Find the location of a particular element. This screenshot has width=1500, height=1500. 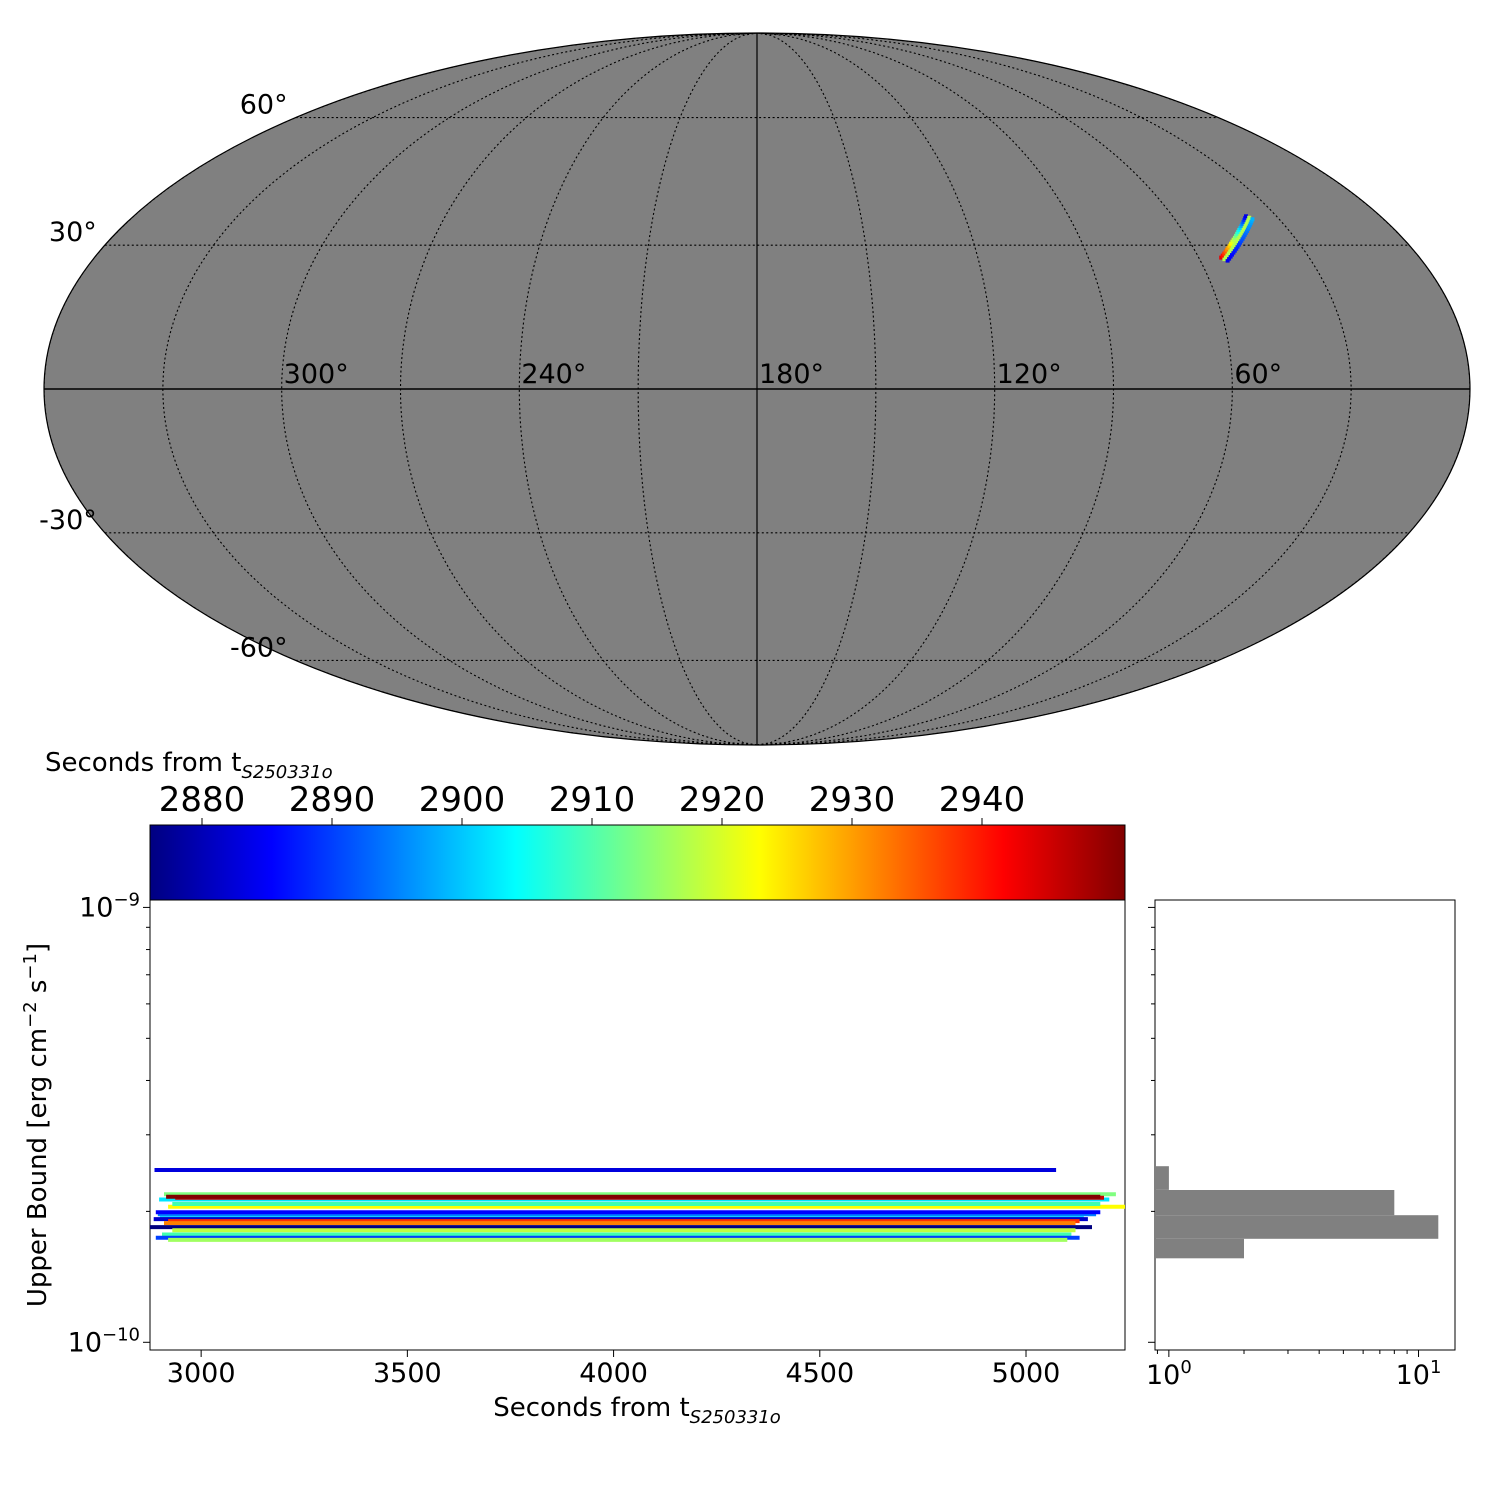

x-axis-ticks: 3000 3500 4000 4500 5000 is located at coordinates (614, 1369).